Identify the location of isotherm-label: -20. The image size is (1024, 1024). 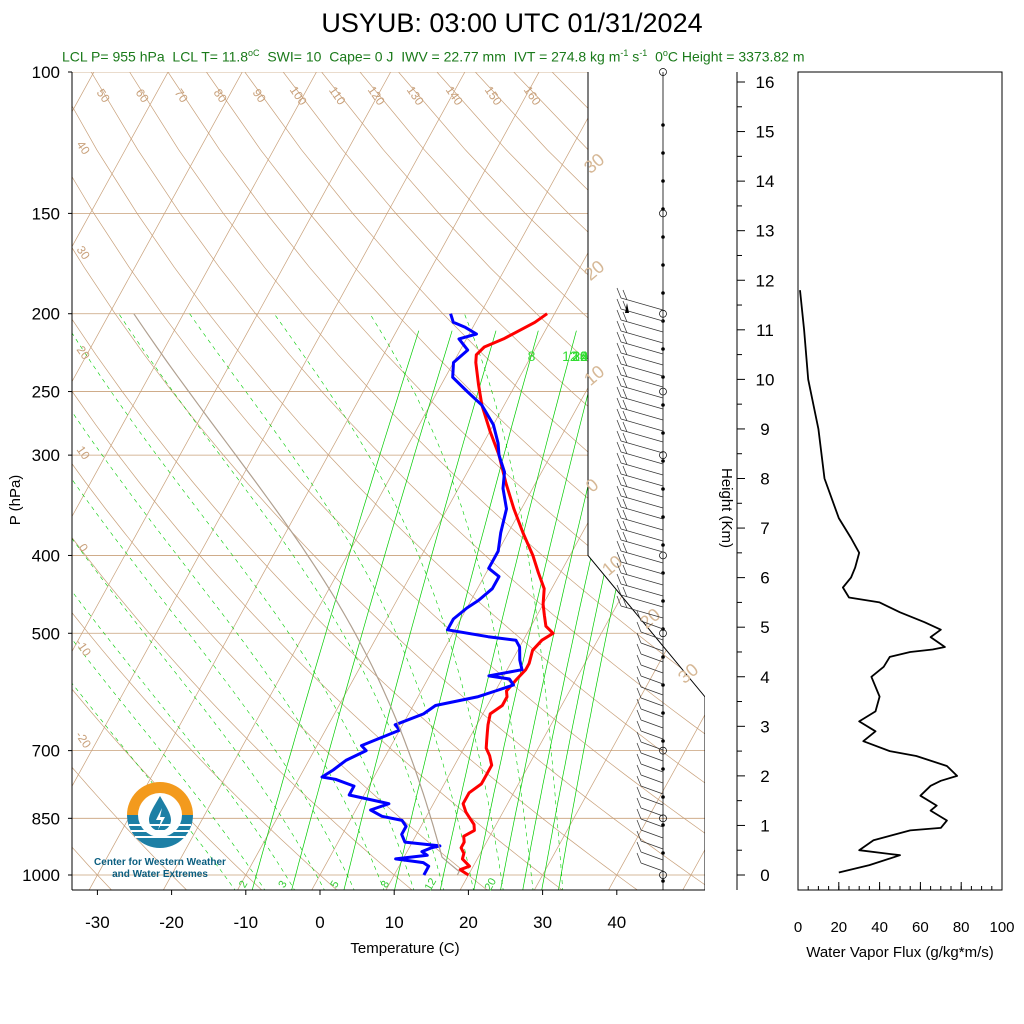
(84, 740).